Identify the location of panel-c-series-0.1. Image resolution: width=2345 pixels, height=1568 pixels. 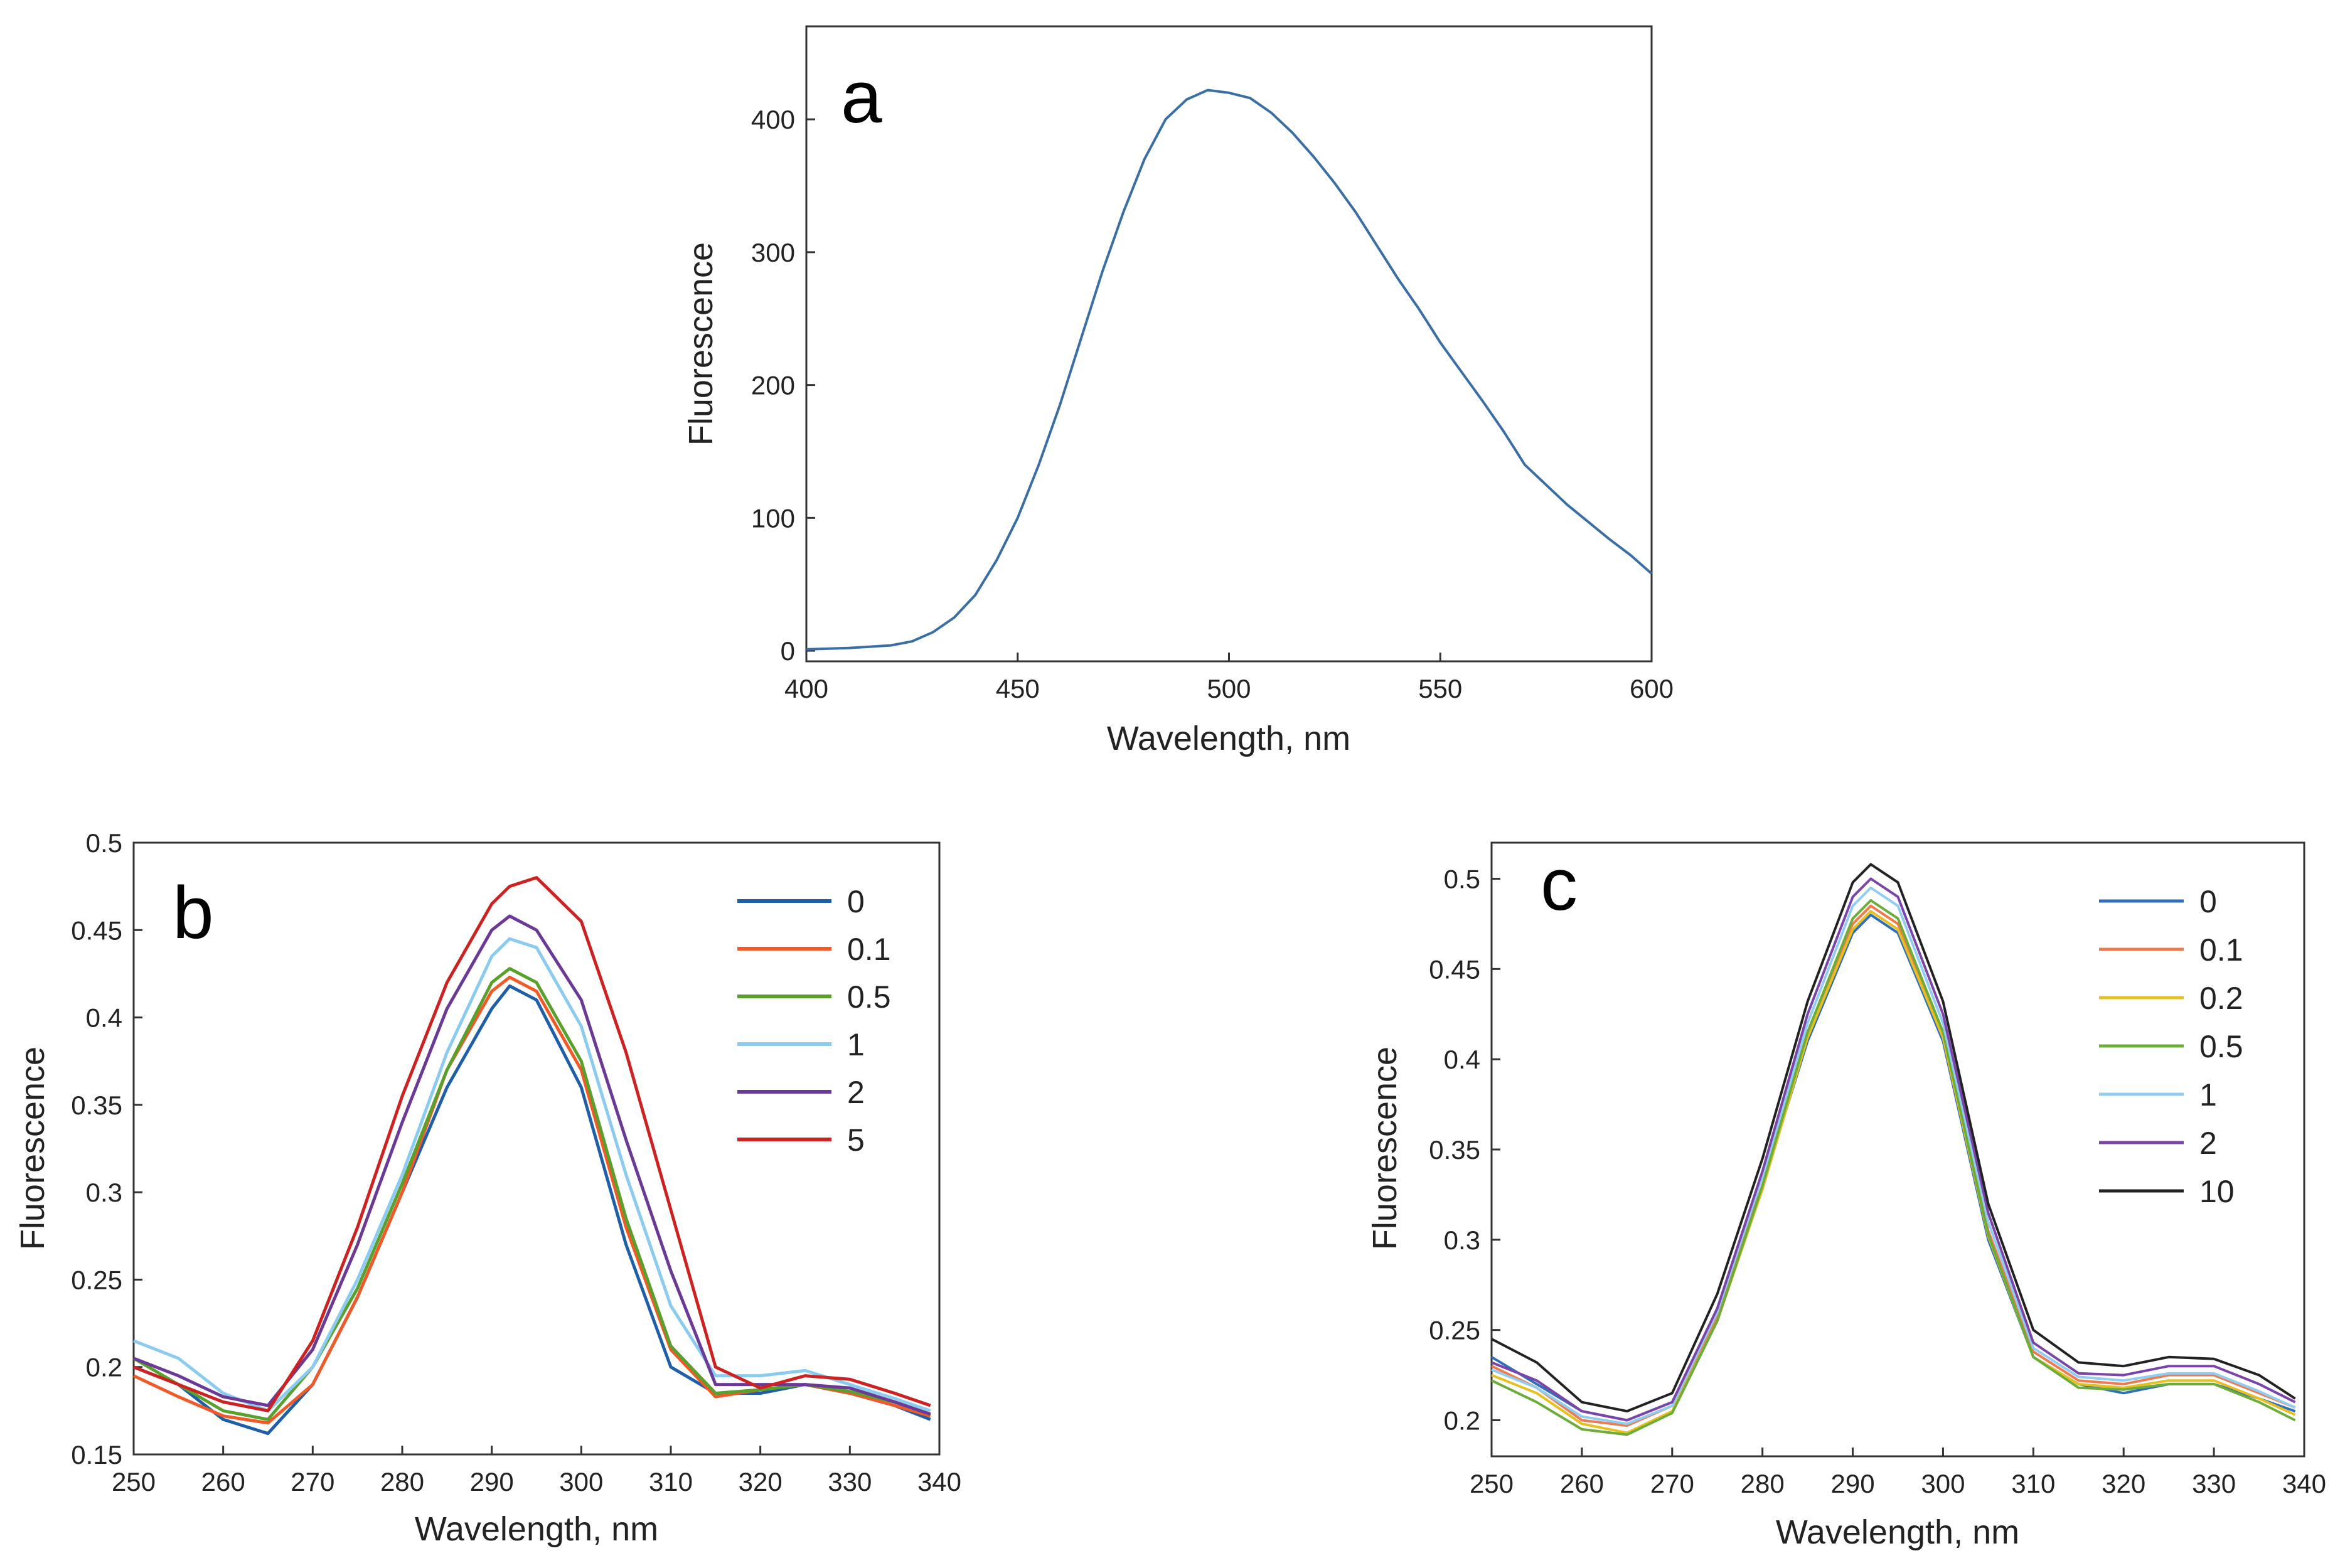
(1893, 1165).